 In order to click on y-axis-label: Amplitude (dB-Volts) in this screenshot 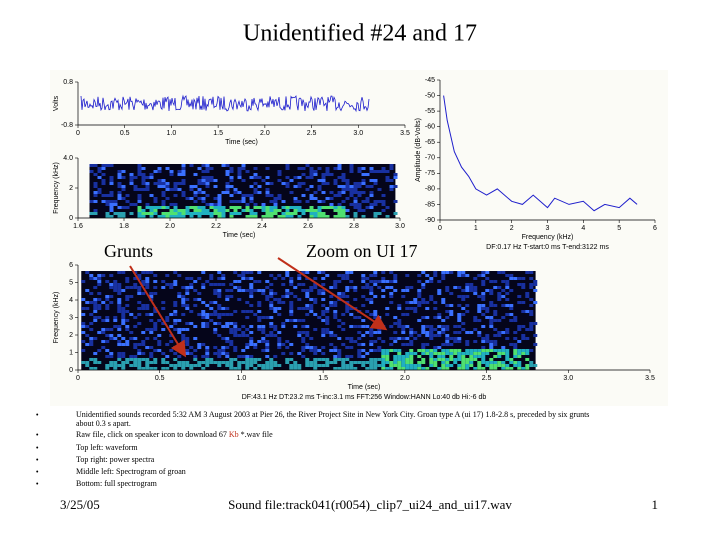, I will do `click(418, 150)`.